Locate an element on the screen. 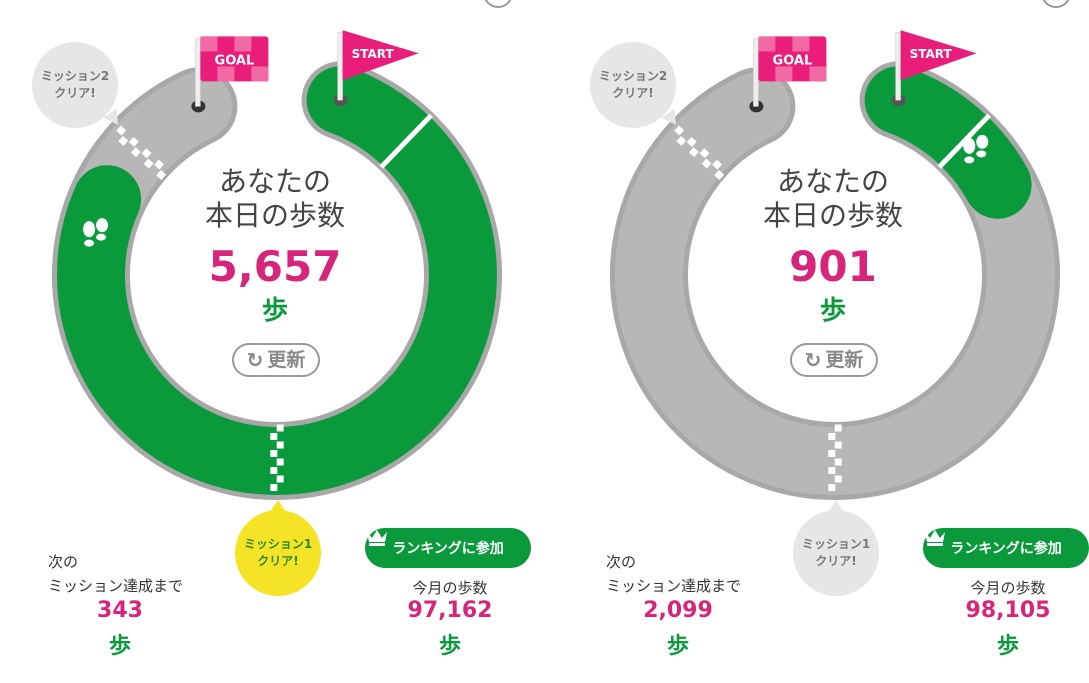 This screenshot has width=1089, height=683. next-mission-steps: 343 is located at coordinates (120, 610).